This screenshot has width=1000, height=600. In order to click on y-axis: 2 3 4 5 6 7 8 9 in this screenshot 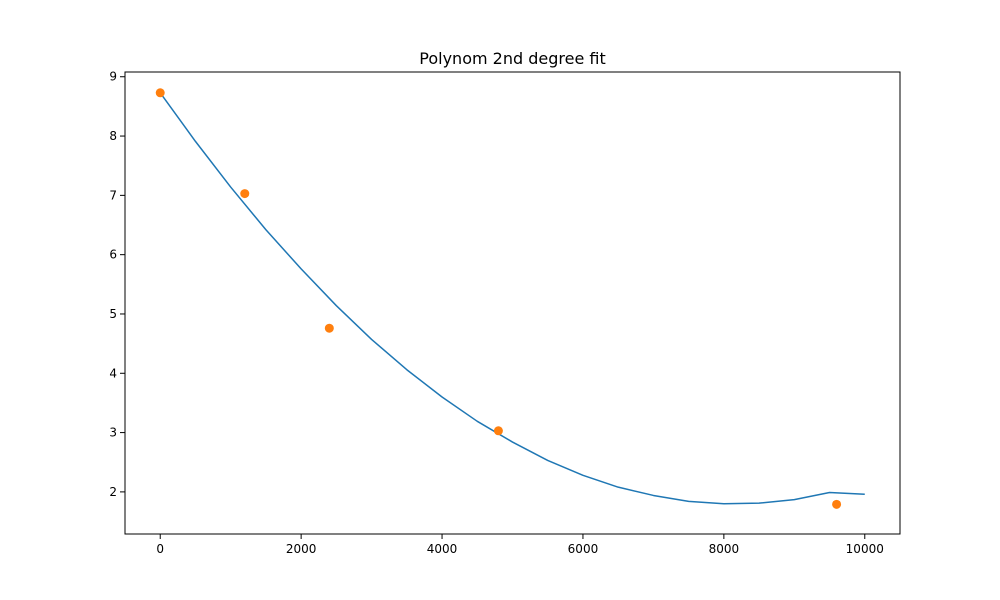, I will do `click(117, 284)`.